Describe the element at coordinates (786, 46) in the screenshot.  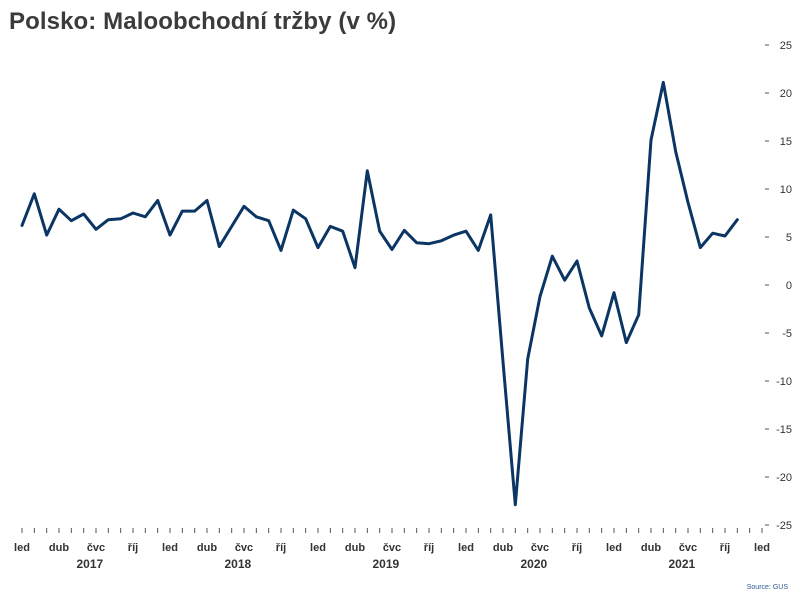
I see `y-tick-label: 25` at that location.